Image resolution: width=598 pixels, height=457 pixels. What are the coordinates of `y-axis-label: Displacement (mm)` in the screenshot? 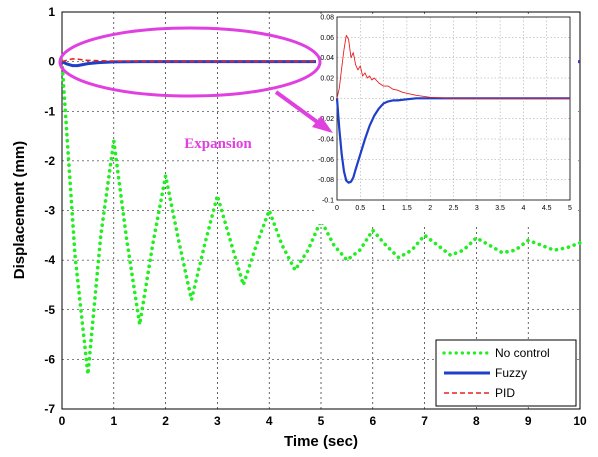 It's located at (19, 210).